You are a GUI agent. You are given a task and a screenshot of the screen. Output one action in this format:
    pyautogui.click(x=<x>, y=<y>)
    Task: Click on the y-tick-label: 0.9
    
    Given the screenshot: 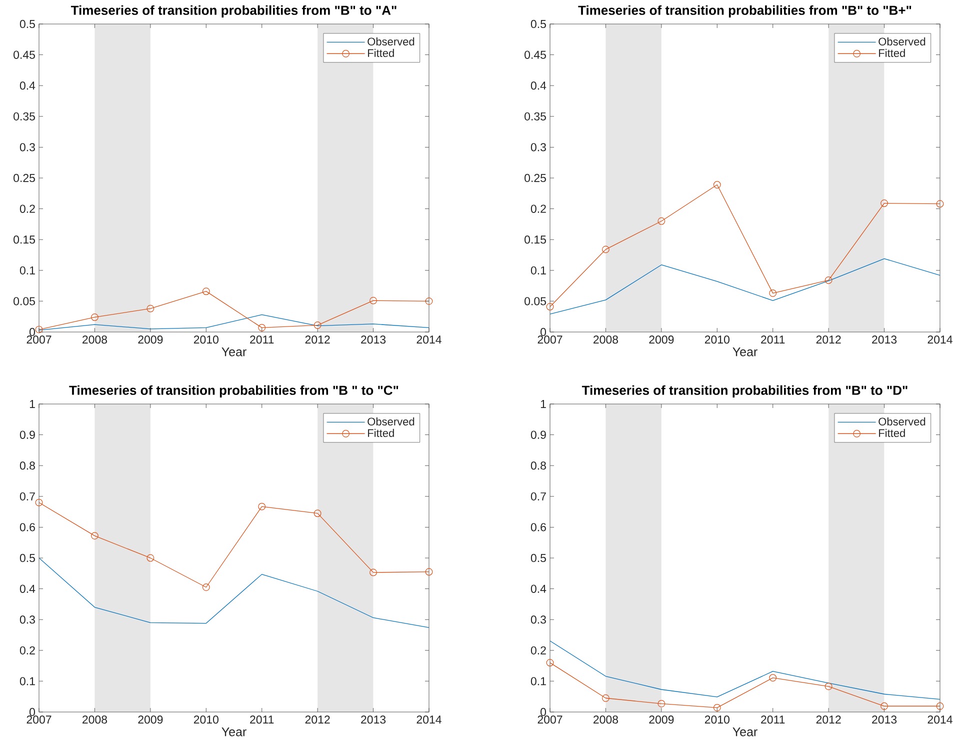 What is the action you would take?
    pyautogui.click(x=538, y=434)
    